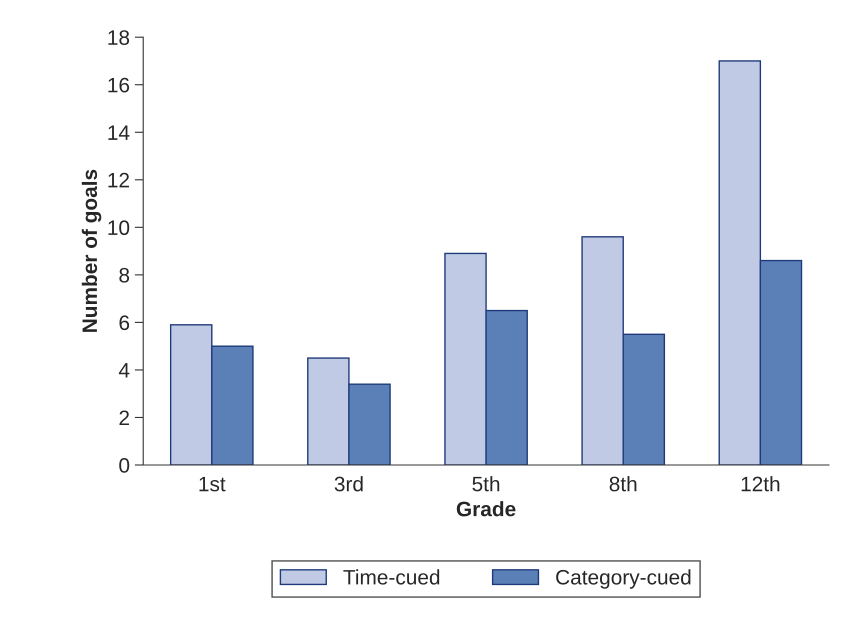  Describe the element at coordinates (124, 418) in the screenshot. I see `y-tick-label: 2` at that location.